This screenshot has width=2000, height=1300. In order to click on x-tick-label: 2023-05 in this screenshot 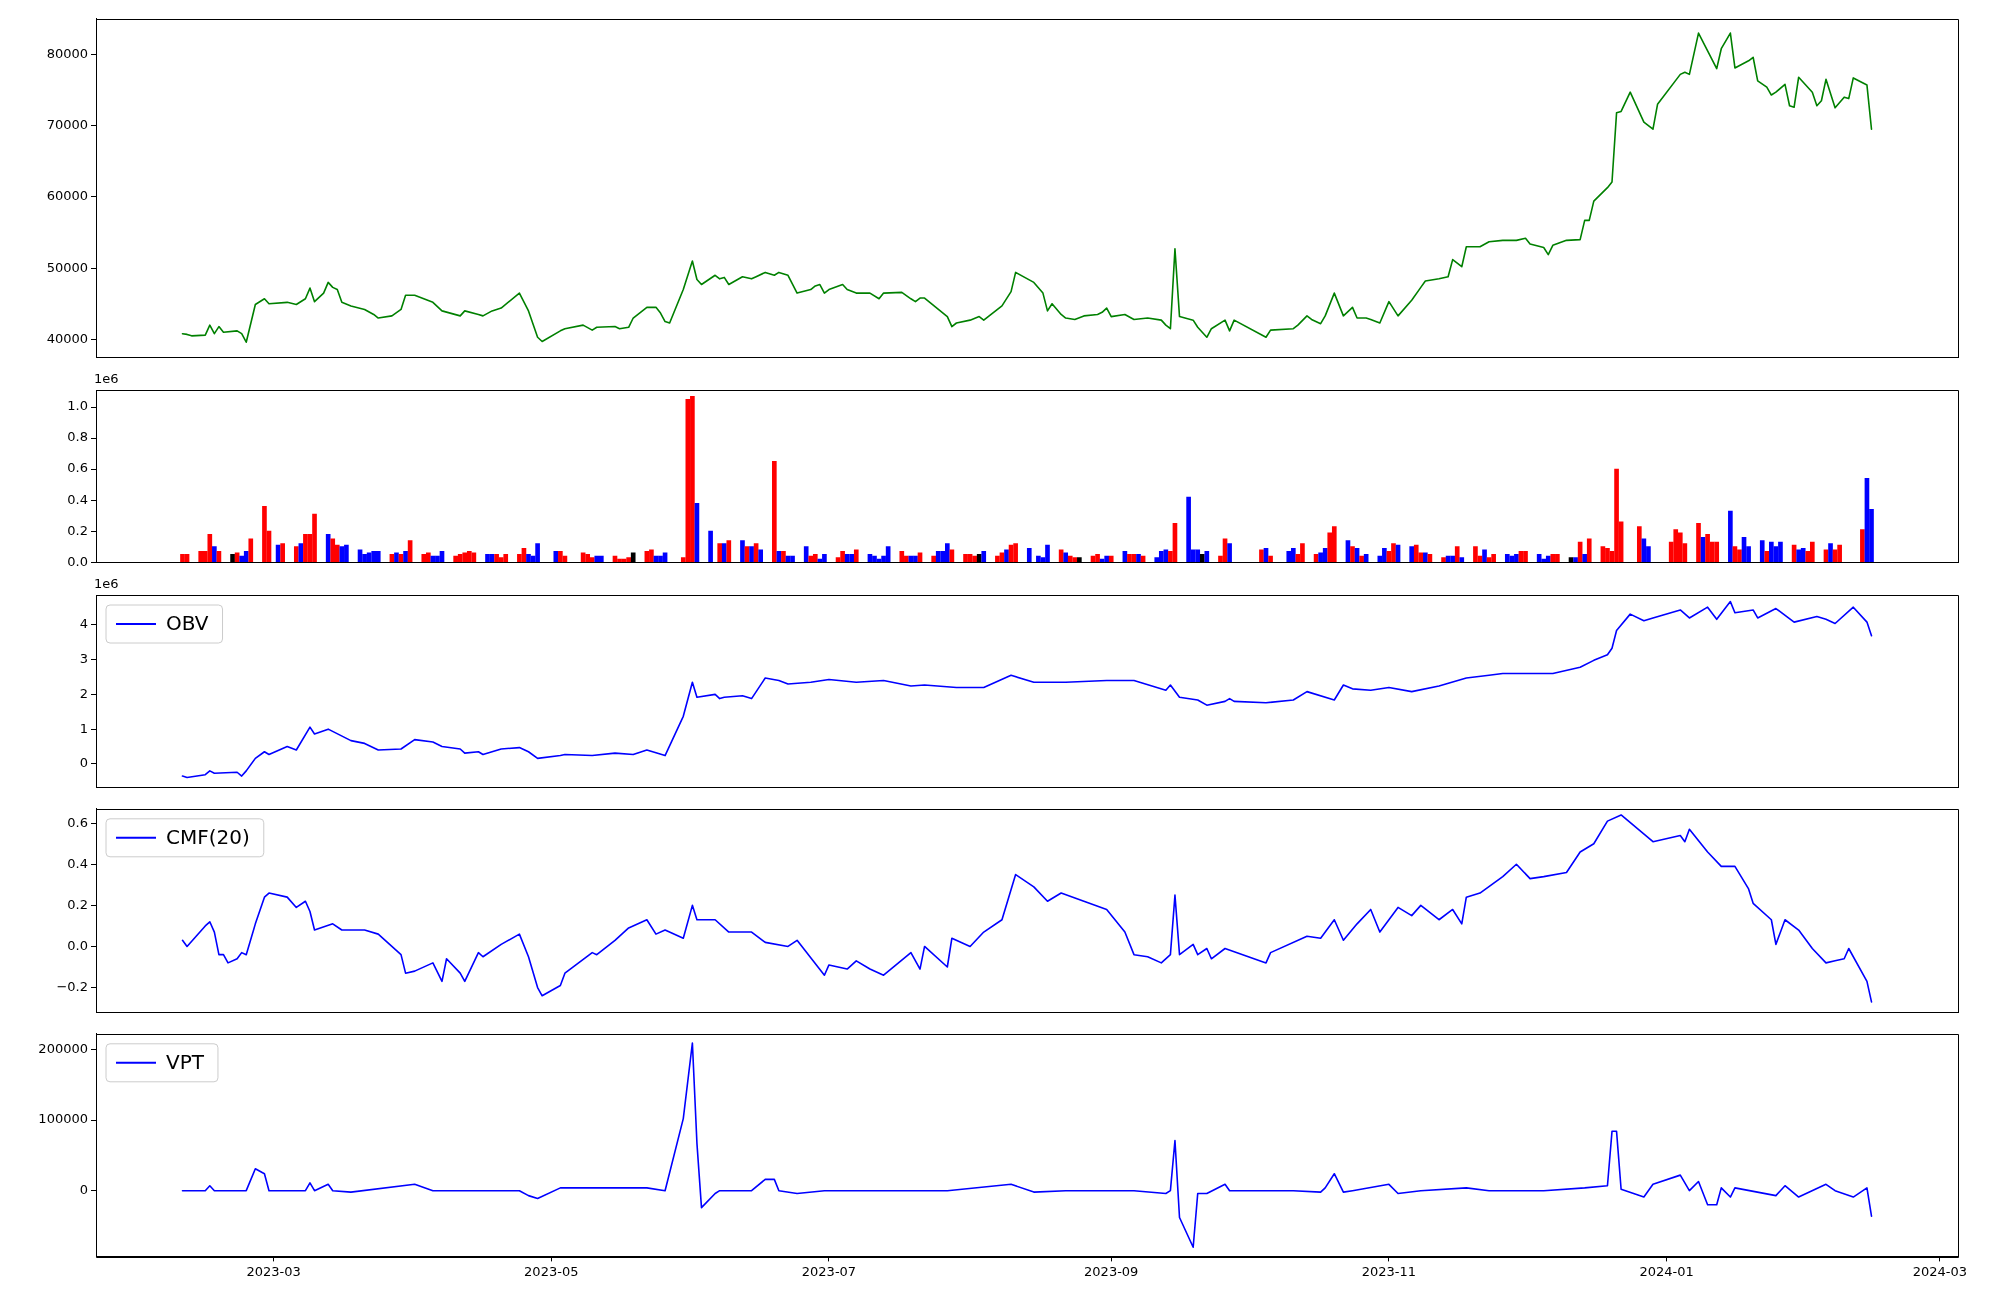, I will do `click(551, 1271)`.